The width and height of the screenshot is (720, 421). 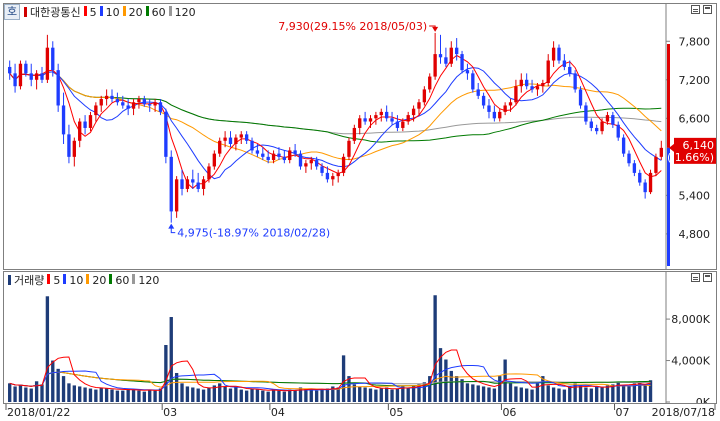 I want to click on volume-tick-label: 0K, so click(x=703, y=399).